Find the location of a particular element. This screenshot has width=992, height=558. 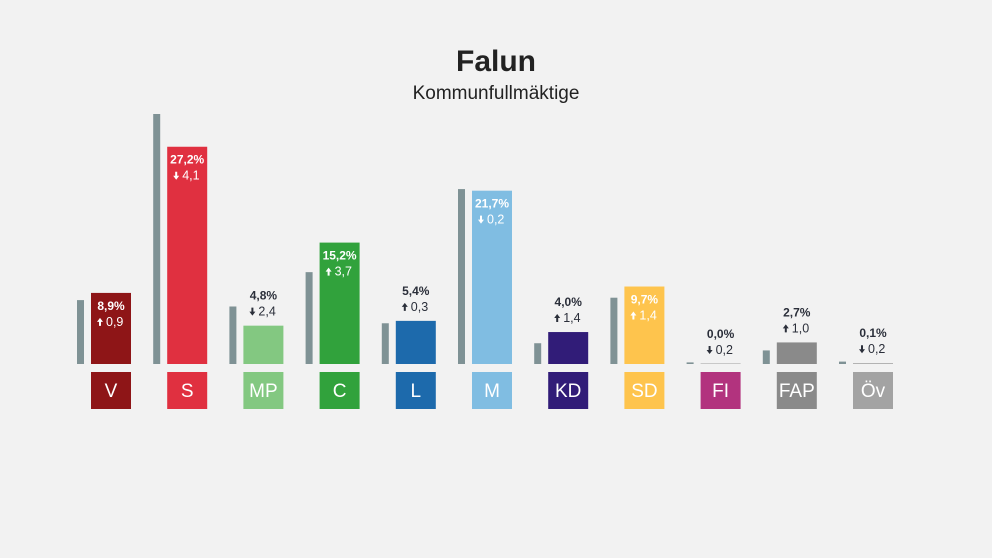

bar-c is located at coordinates (339, 303).